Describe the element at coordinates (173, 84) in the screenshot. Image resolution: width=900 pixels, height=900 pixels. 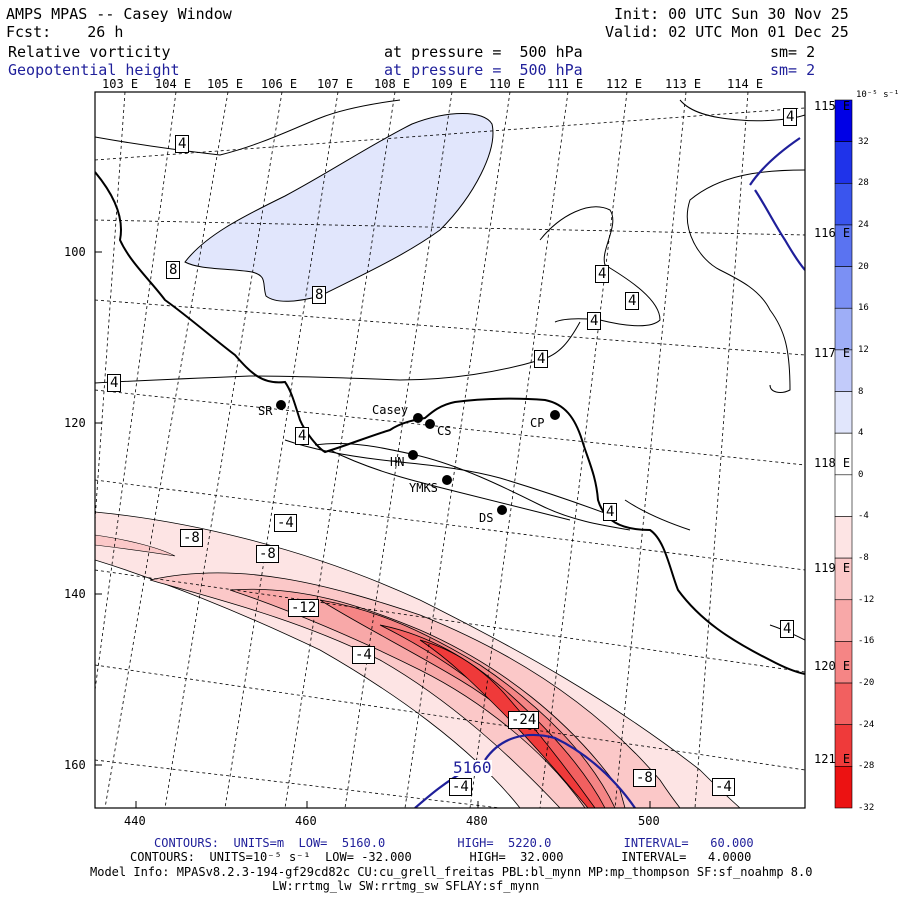
I see `lon-label-104: 104 E` at that location.